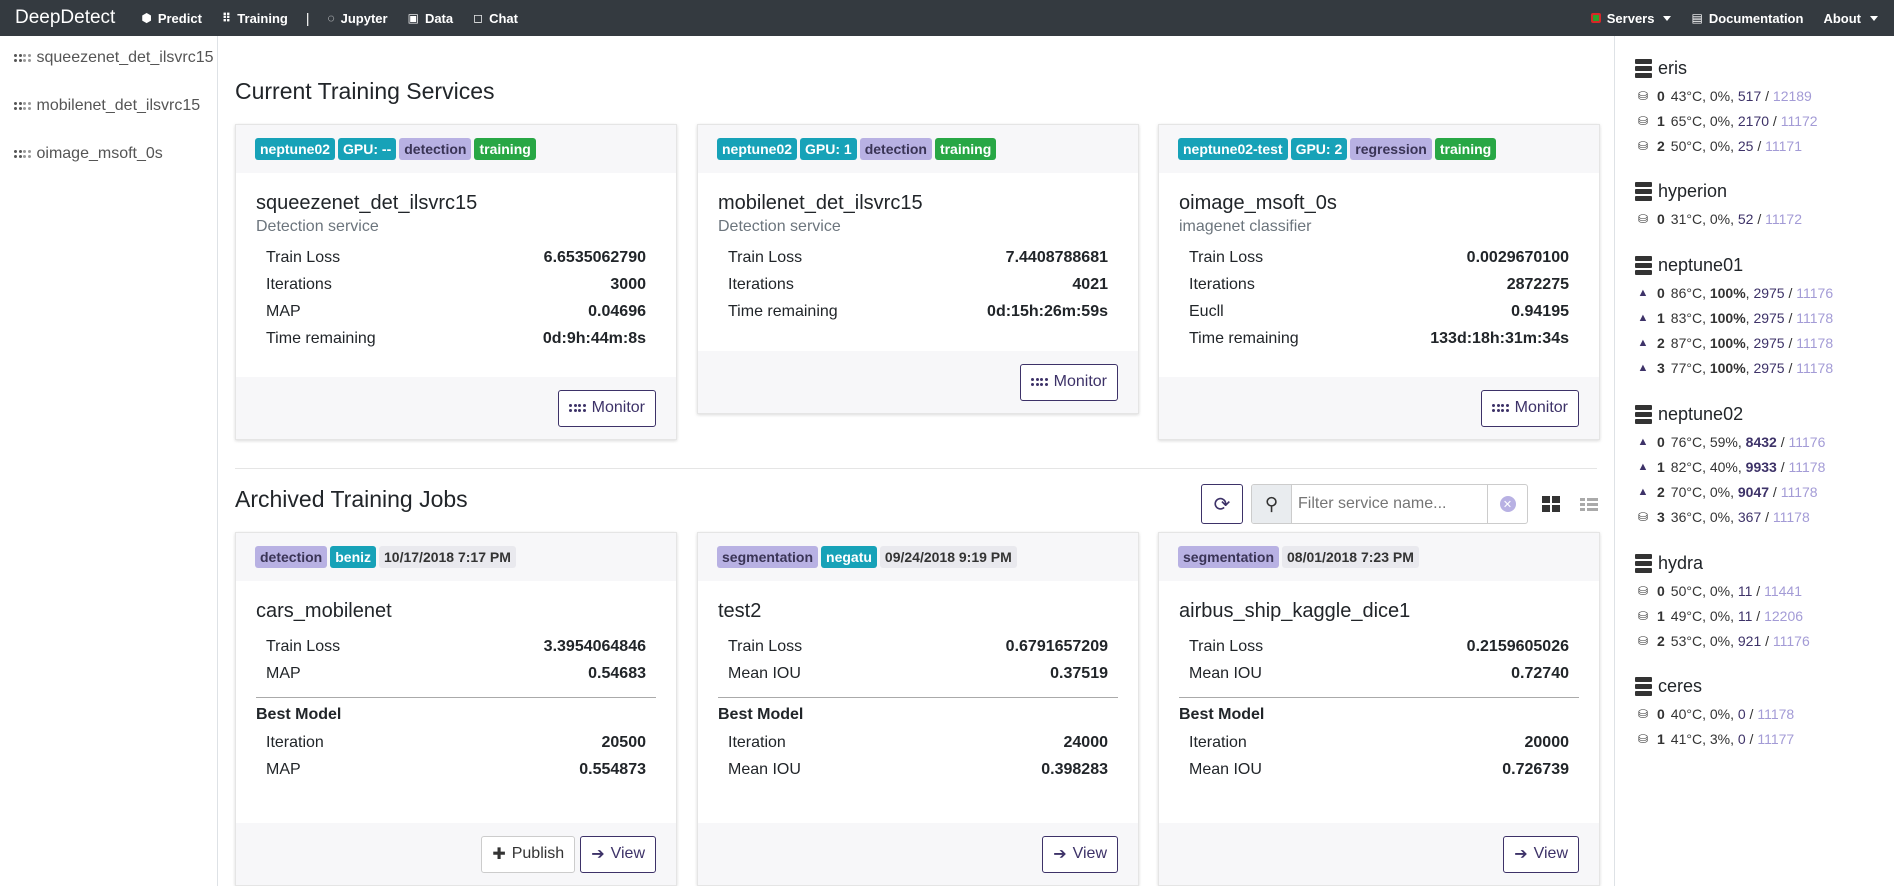 The image size is (1894, 886). Describe the element at coordinates (1761, 441) in the screenshot. I see `gpu-mem: 8432` at that location.